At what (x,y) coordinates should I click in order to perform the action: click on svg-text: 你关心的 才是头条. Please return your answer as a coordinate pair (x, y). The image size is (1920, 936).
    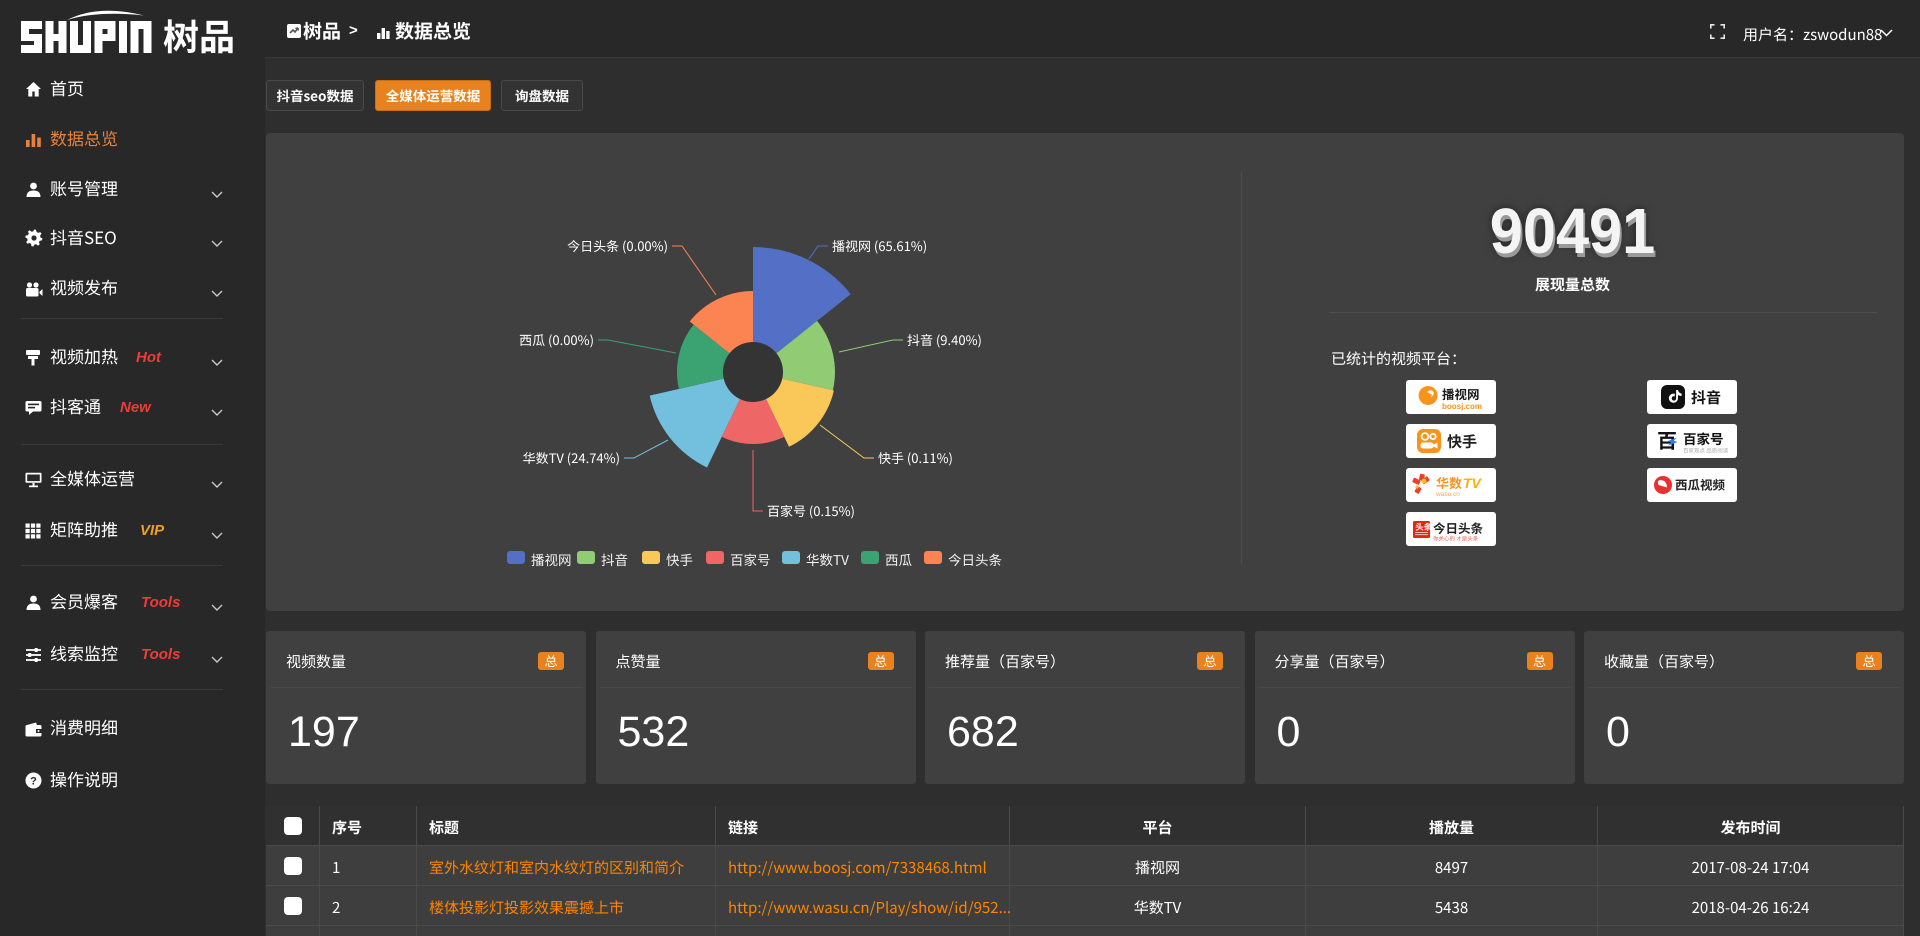
    Looking at the image, I should click on (1456, 539).